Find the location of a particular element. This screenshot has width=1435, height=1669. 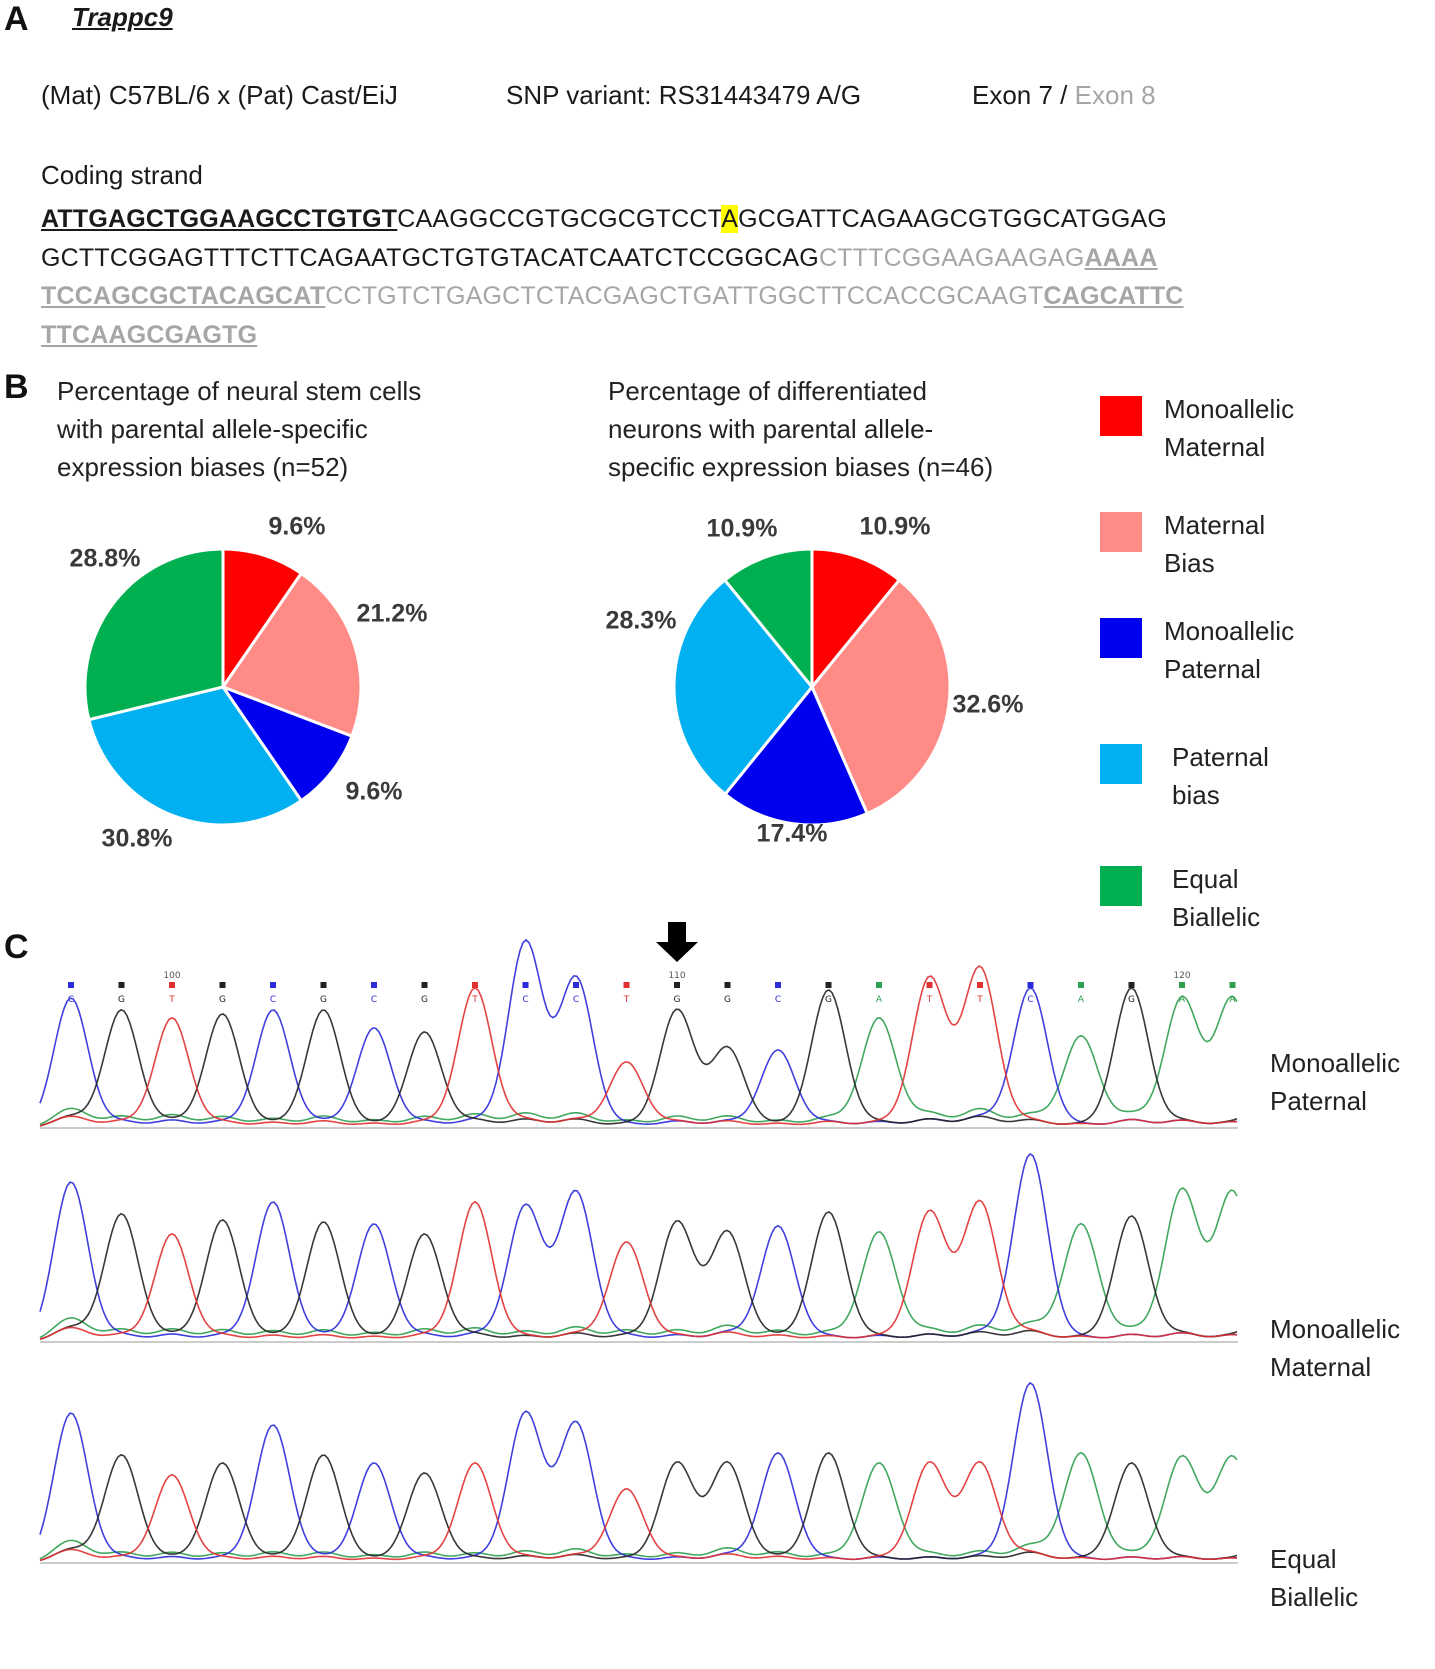

pie1-label-4: 28.8% is located at coordinates (105, 559).